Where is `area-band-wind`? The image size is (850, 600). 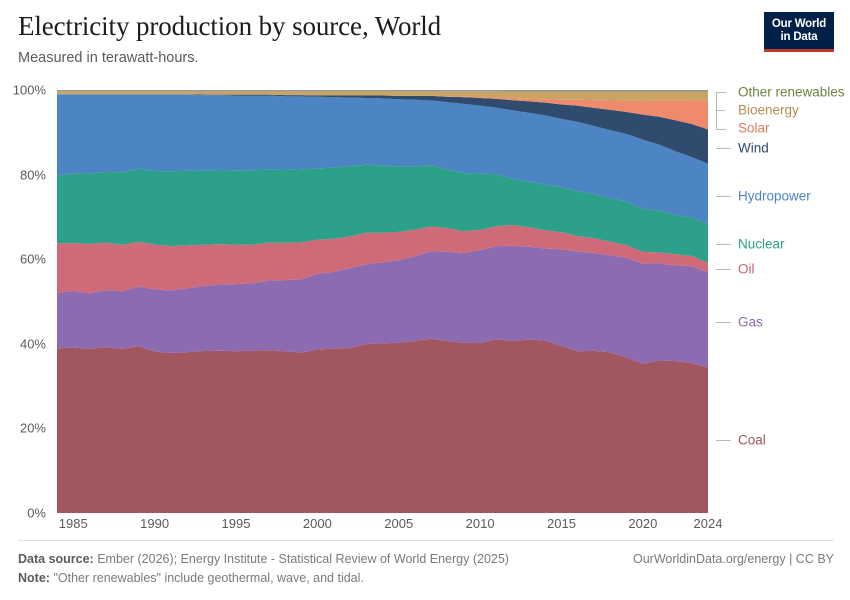 area-band-wind is located at coordinates (382, 129).